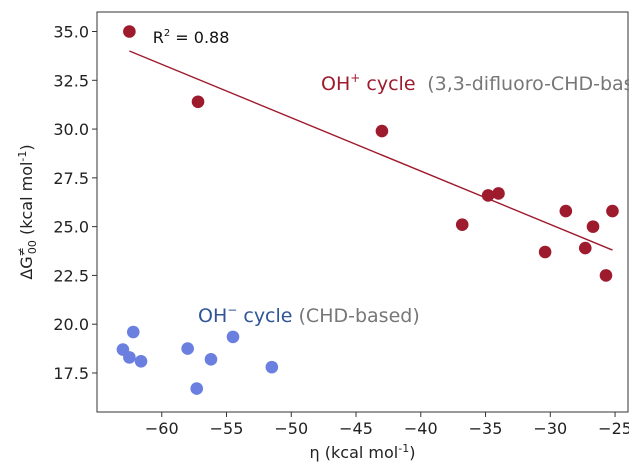 The height and width of the screenshot is (469, 629). I want to click on y-tick-label: 17.5, so click(71, 373).